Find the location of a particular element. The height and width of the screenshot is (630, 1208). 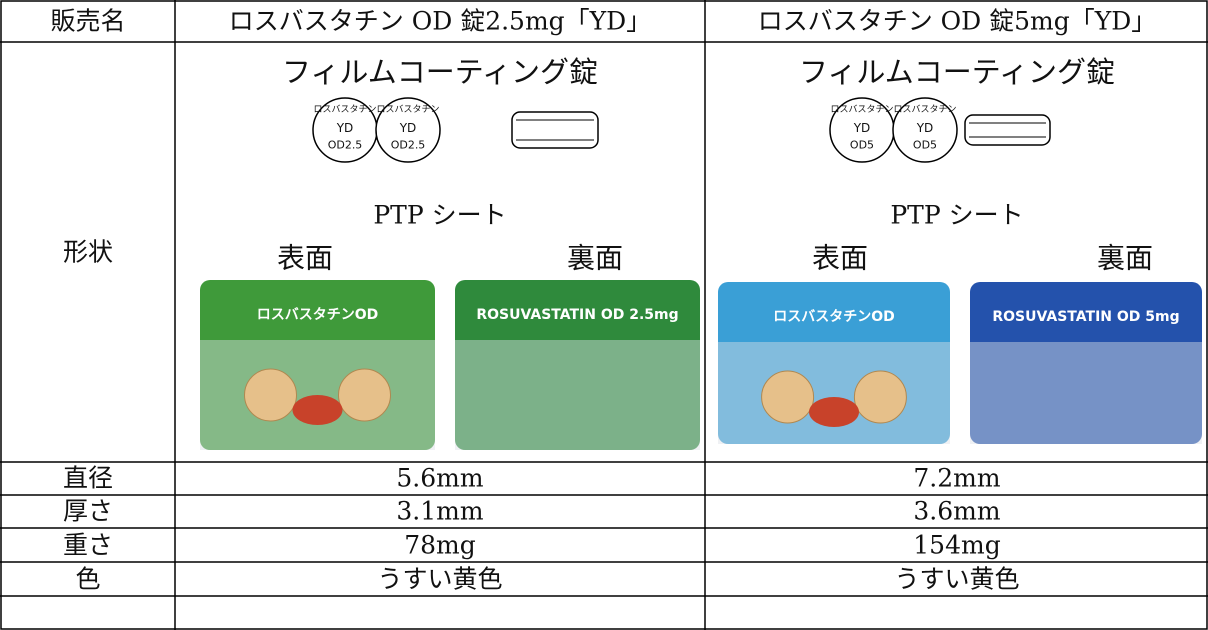

cell: 5.6mm is located at coordinates (439, 478).